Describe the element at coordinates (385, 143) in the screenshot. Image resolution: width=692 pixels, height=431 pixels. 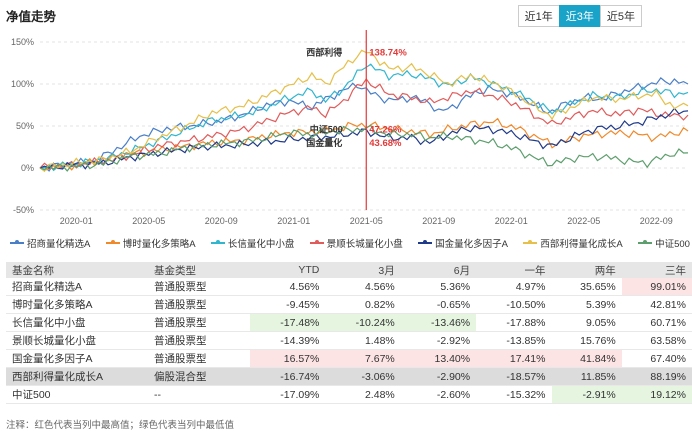
I see `annotation-value: 43.68%` at that location.